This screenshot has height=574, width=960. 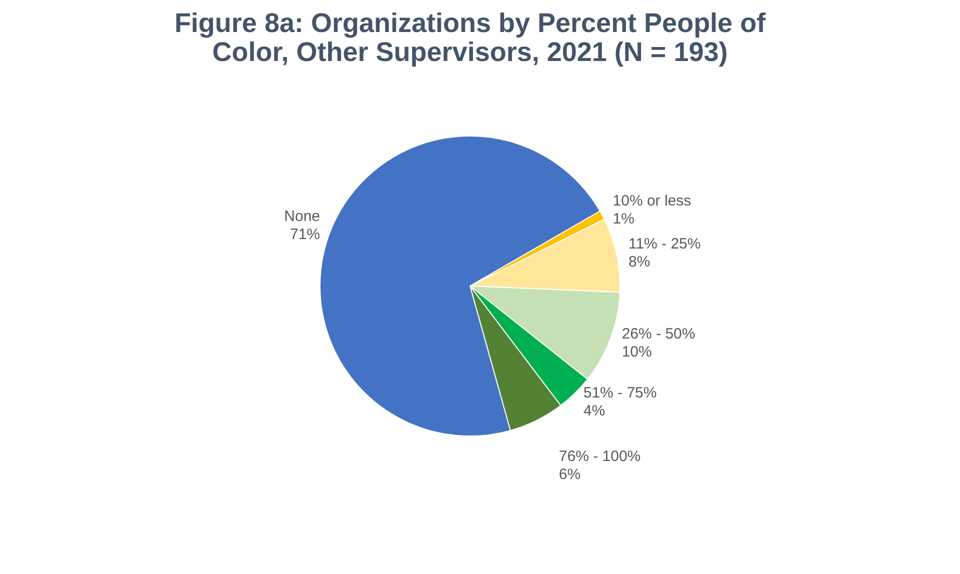 What do you see at coordinates (652, 201) in the screenshot?
I see `slice-label: 10% or less` at bounding box center [652, 201].